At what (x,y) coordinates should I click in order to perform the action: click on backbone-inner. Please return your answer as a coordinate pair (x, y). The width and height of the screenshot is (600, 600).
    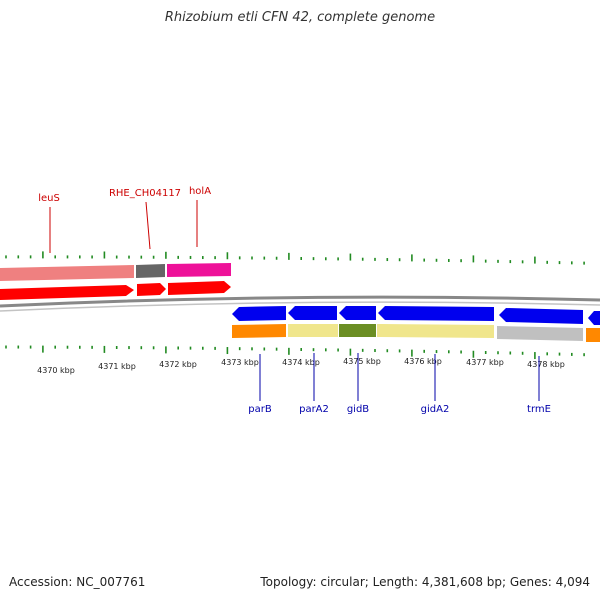
    Looking at the image, I should click on (300, 306).